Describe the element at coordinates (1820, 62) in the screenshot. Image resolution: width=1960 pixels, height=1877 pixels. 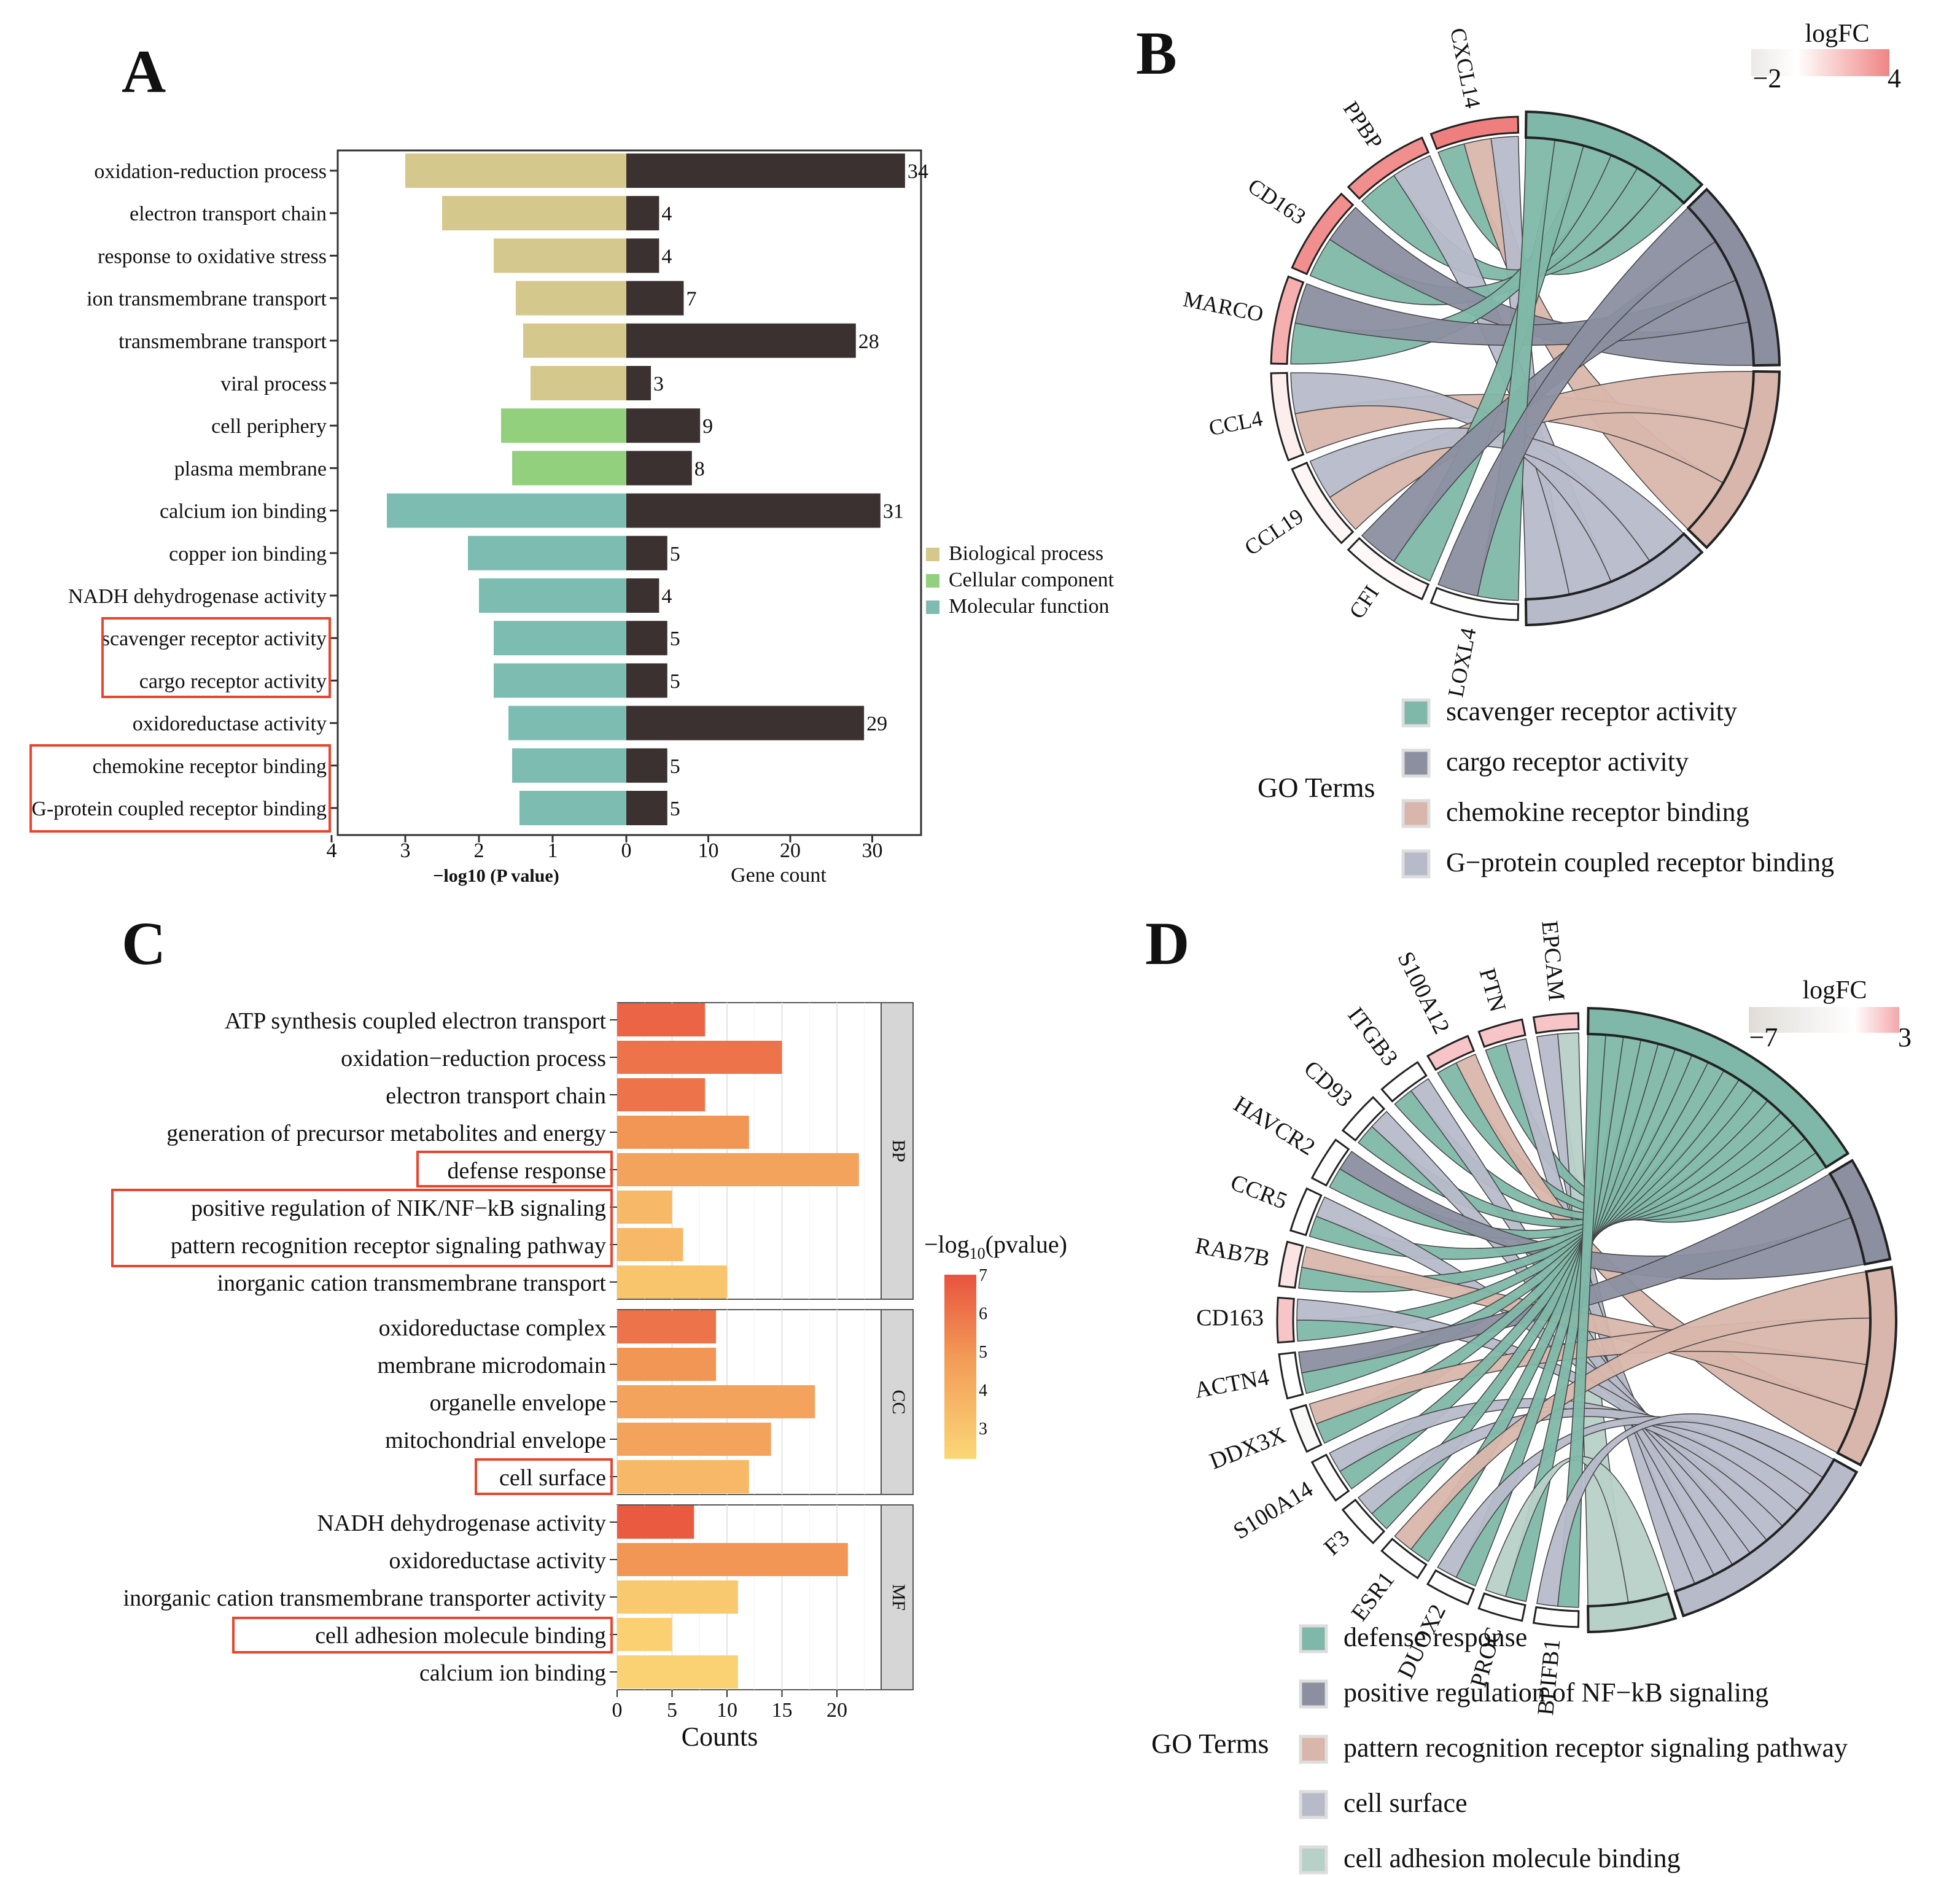
I see `panel-b-logfc-gradient` at that location.